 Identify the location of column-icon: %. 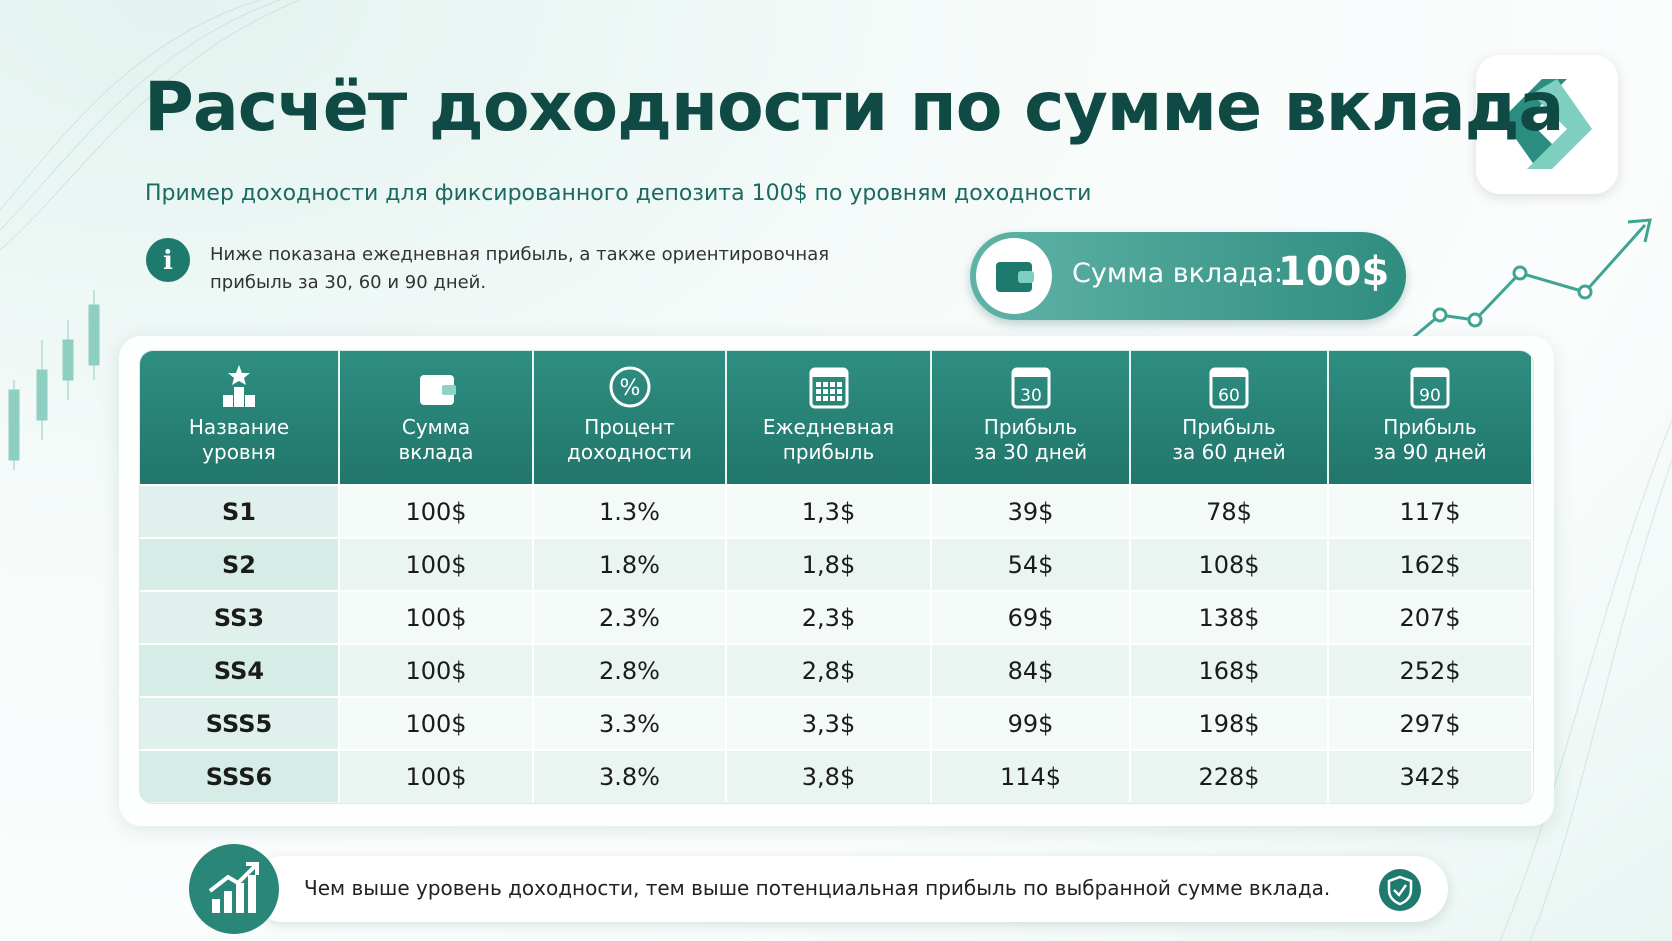
(629, 387).